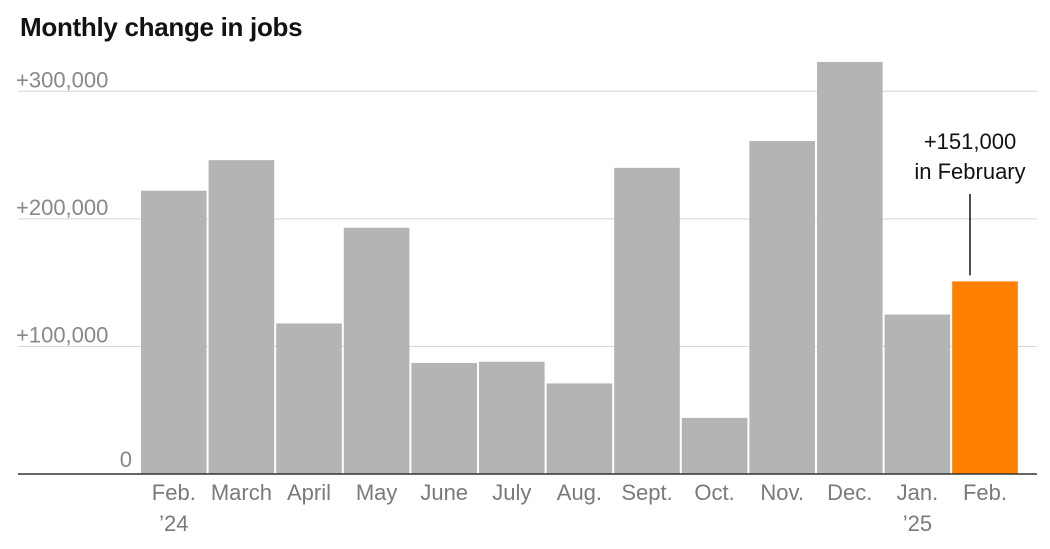 The image size is (1050, 549). What do you see at coordinates (309, 492) in the screenshot?
I see `x-tick-label: April` at bounding box center [309, 492].